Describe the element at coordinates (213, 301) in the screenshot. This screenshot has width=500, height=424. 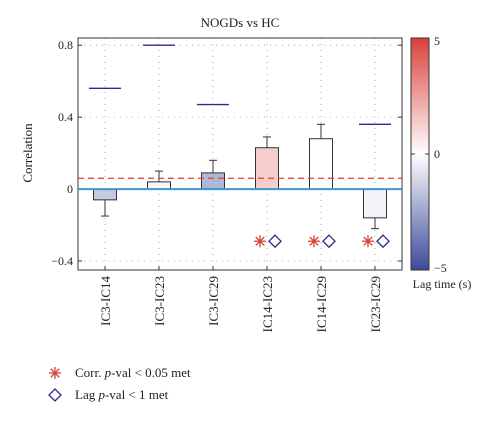
I see `x-tick-label: IC3-IC29` at that location.